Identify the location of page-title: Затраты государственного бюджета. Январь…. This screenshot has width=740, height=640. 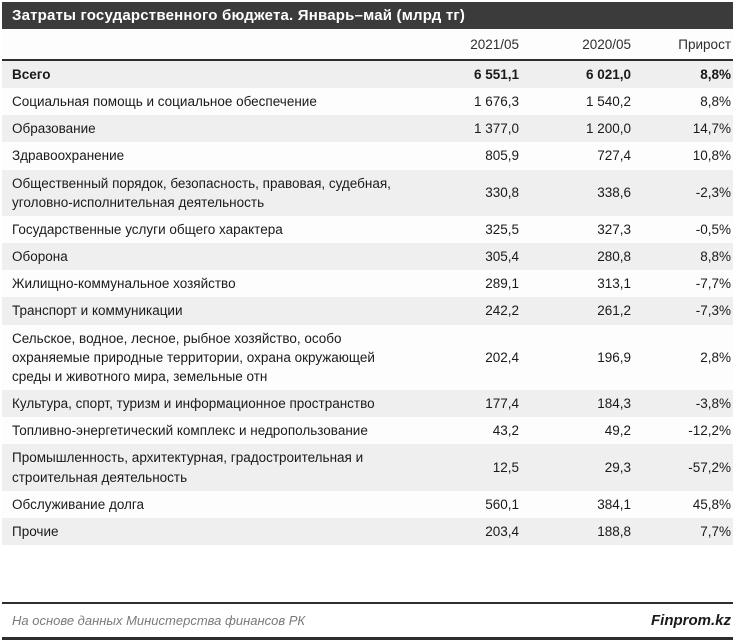
(367, 15).